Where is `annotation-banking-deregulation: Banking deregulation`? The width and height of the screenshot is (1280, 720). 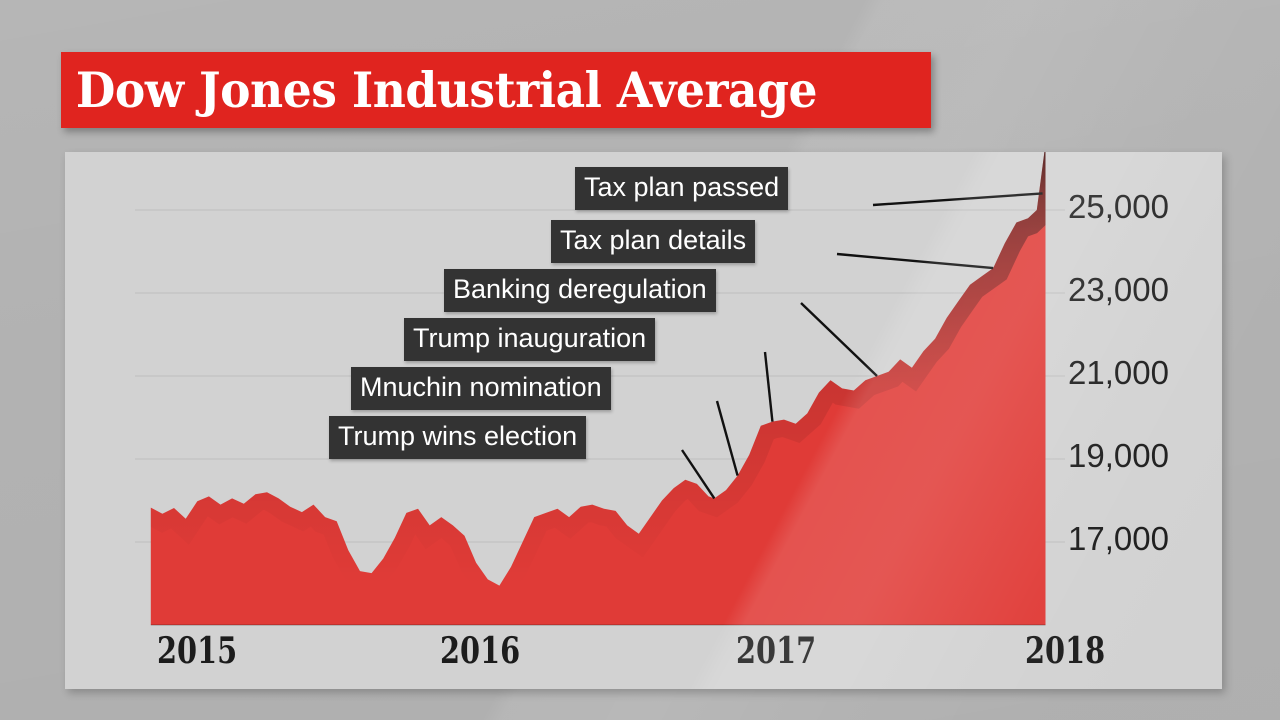
annotation-banking-deregulation: Banking deregulation is located at coordinates (580, 290).